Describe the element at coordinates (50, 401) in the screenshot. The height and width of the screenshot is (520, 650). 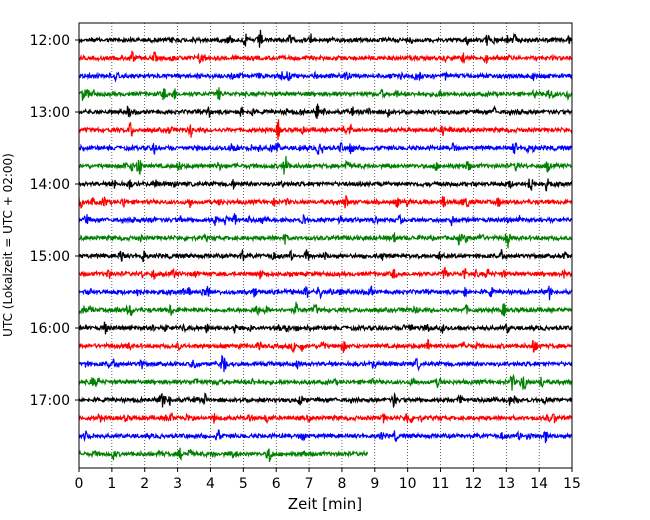
I see `y-tick-label: 17:00` at that location.